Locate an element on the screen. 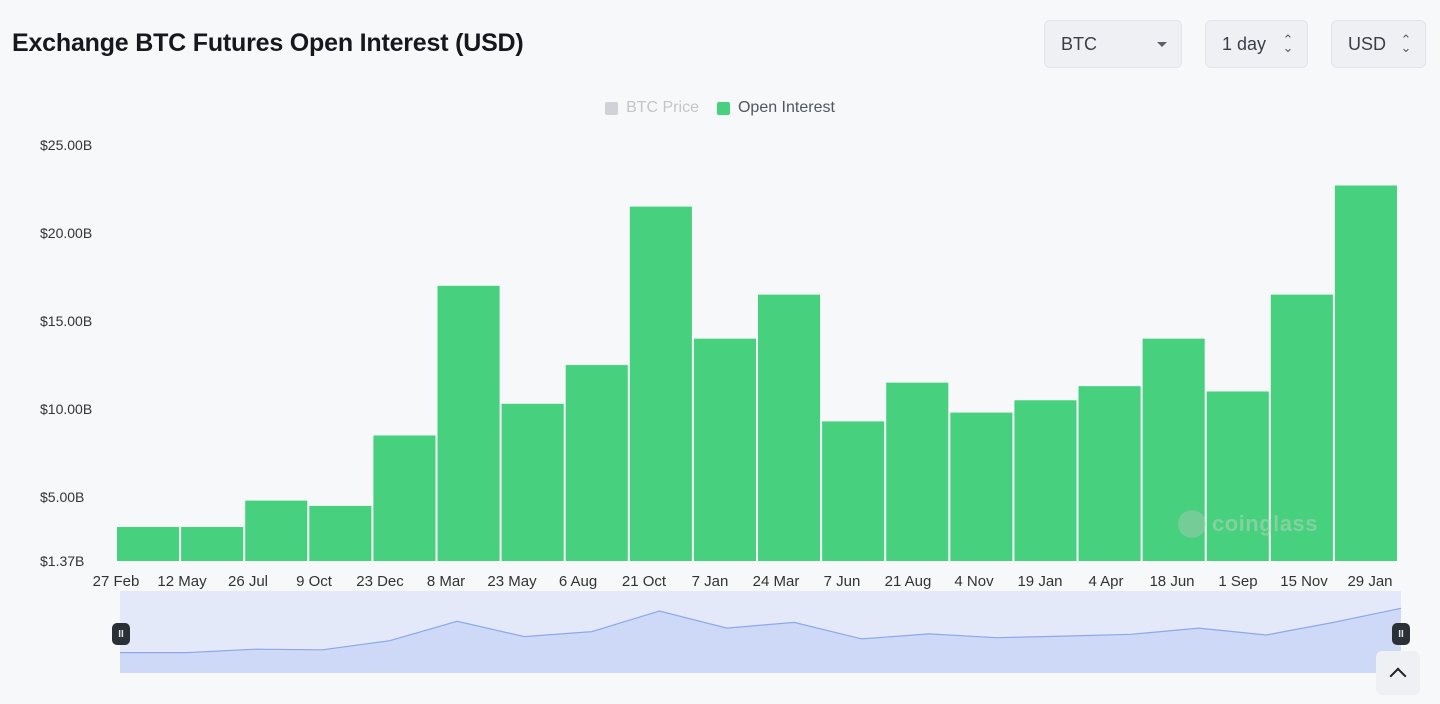 This screenshot has height=704, width=1440. x-tick-label: 26 Jul is located at coordinates (248, 581).